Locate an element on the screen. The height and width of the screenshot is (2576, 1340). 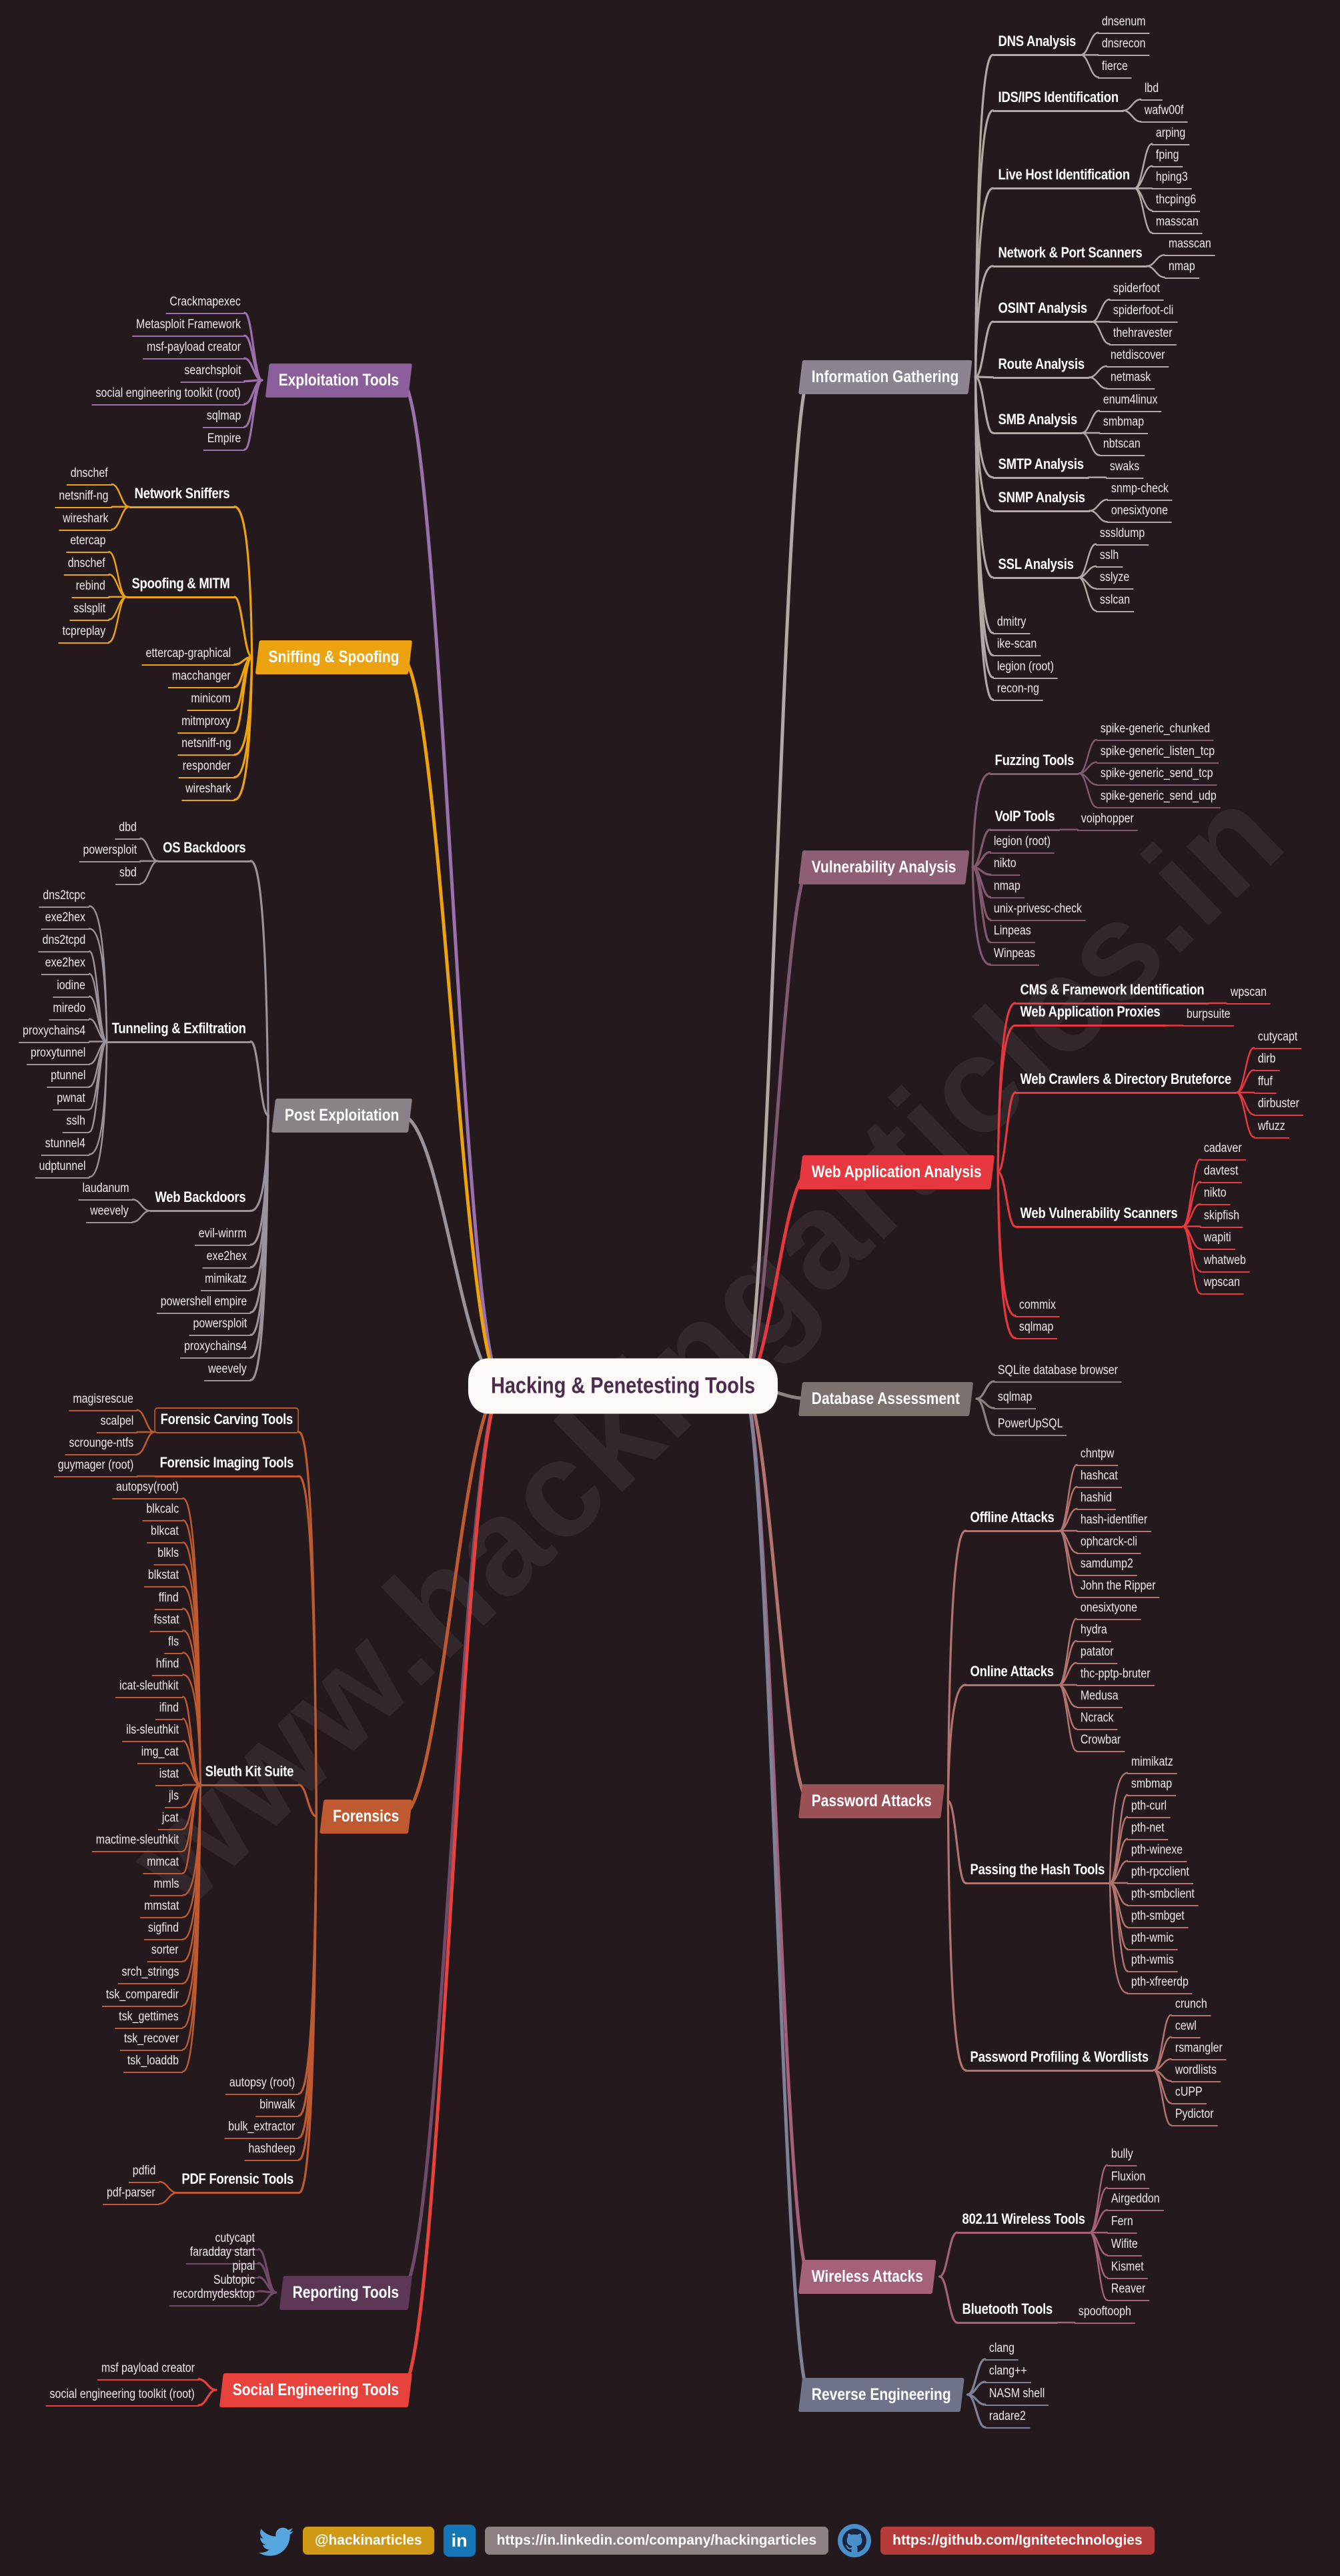
branch-label-web-application-analysis: Web Application Analysis is located at coordinates (896, 1172).